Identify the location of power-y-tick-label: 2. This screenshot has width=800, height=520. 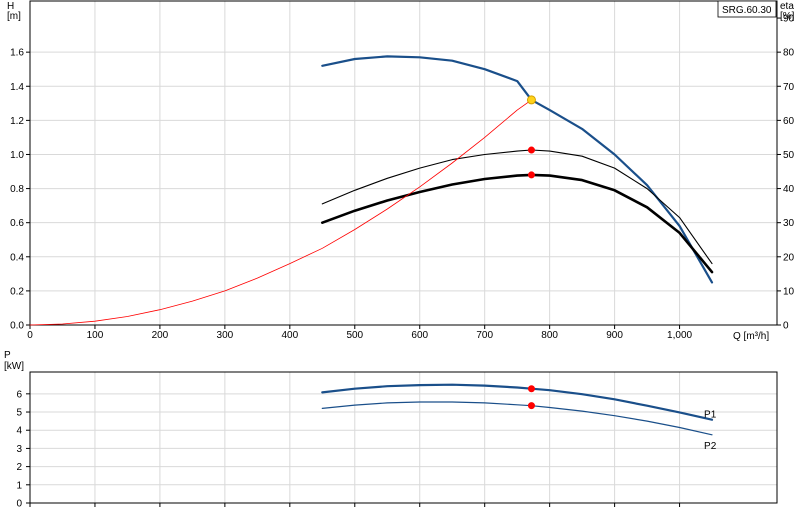
(19, 467).